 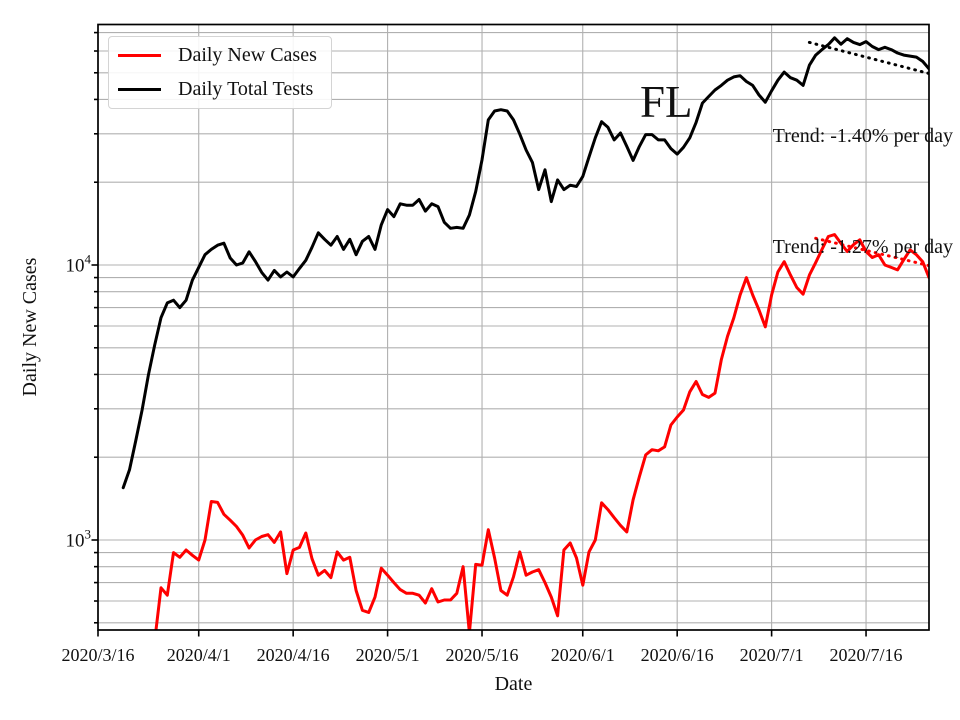 What do you see at coordinates (677, 655) in the screenshot?
I see `x-tick-label: 2020/6/16` at bounding box center [677, 655].